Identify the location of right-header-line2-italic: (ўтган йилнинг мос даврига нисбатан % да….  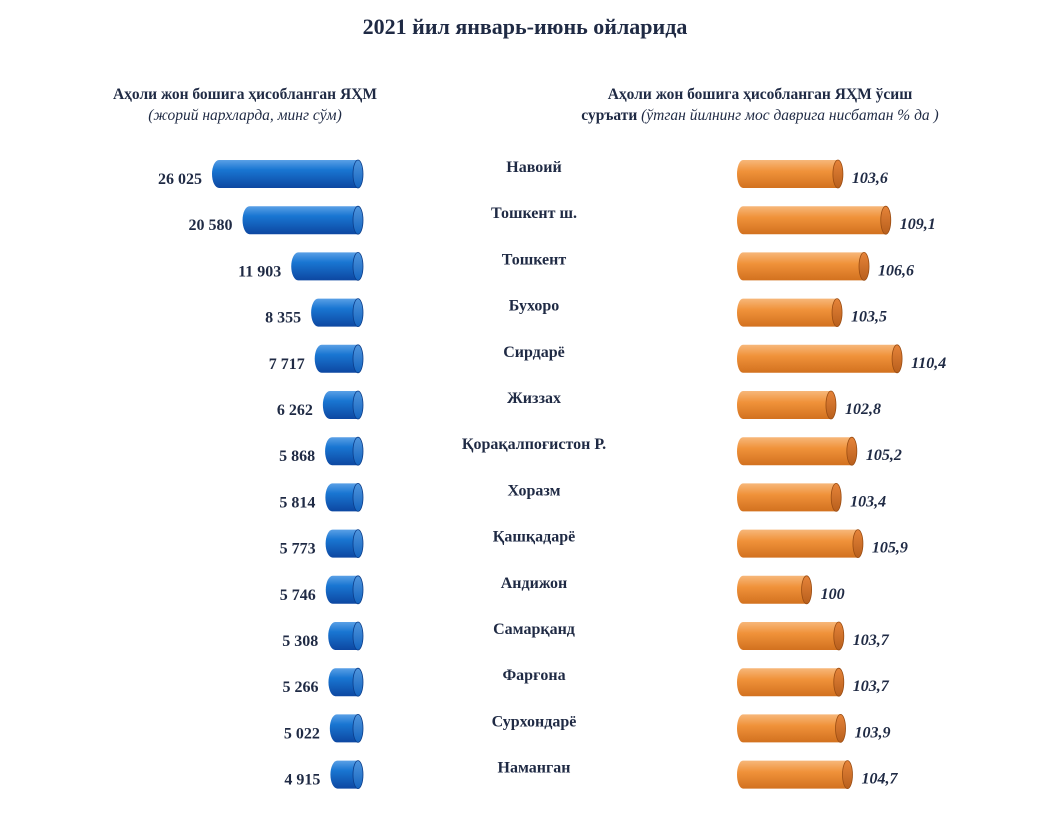
(788, 115).